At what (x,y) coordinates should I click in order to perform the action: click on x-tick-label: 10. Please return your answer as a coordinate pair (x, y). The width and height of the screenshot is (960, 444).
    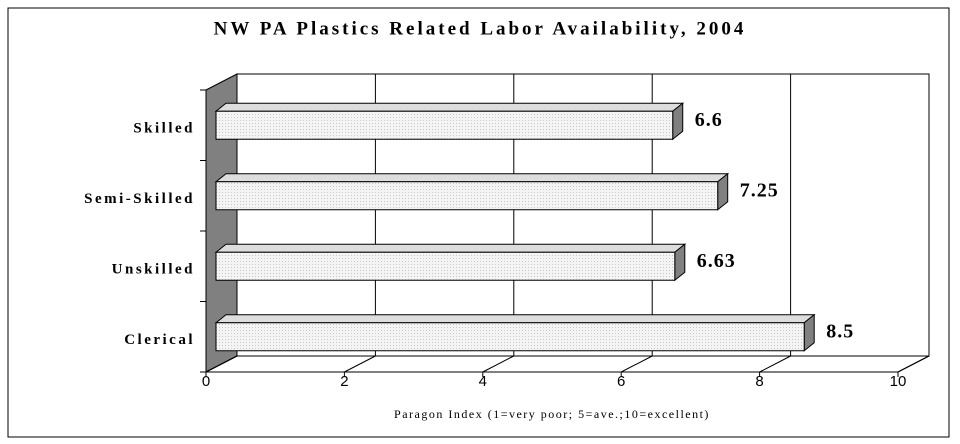
    Looking at the image, I should click on (898, 381).